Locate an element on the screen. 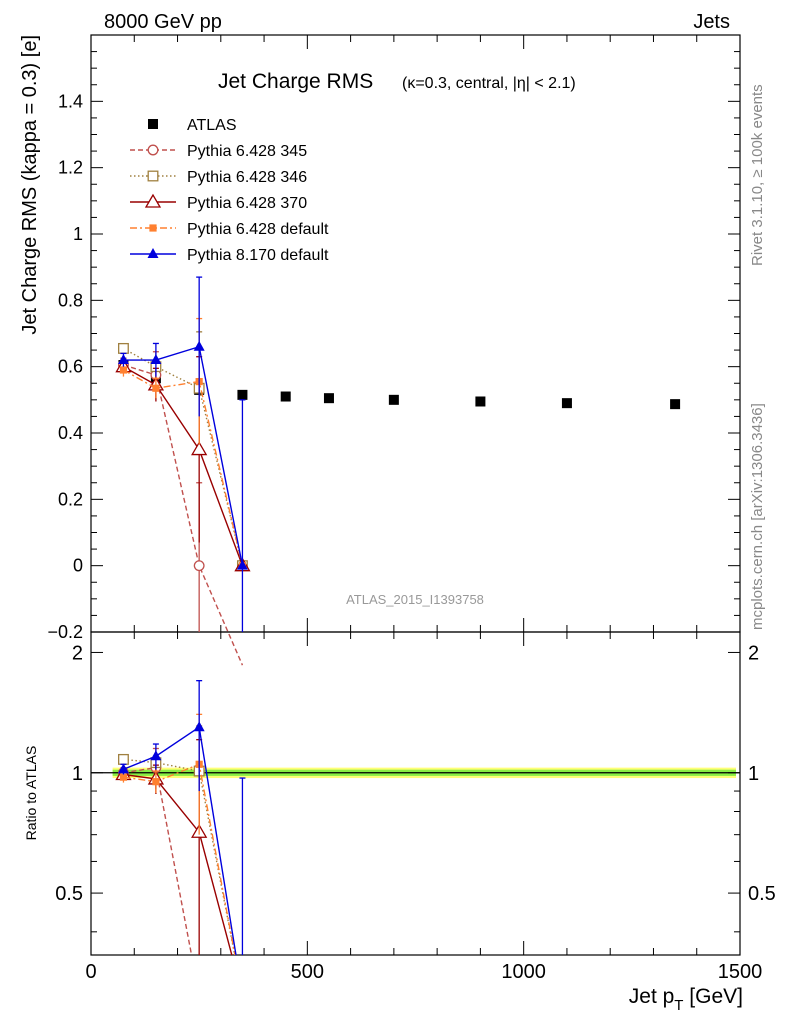  main-y-tick-label: 0.2 is located at coordinates (70, 499).